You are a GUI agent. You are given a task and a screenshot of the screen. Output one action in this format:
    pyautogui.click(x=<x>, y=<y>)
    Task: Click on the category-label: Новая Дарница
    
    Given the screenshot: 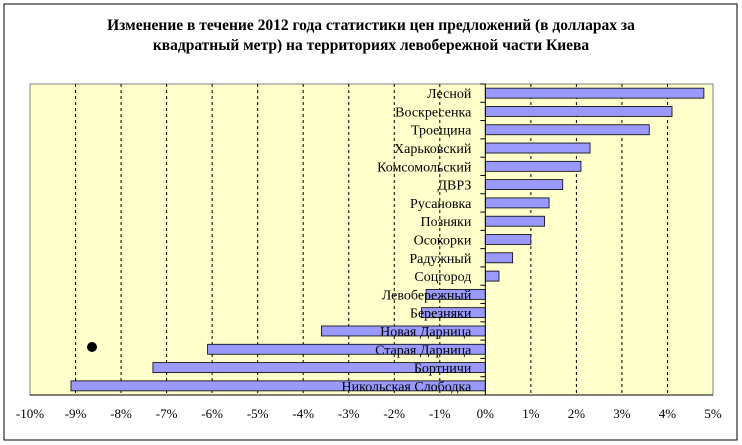 What is the action you would take?
    pyautogui.click(x=426, y=332)
    